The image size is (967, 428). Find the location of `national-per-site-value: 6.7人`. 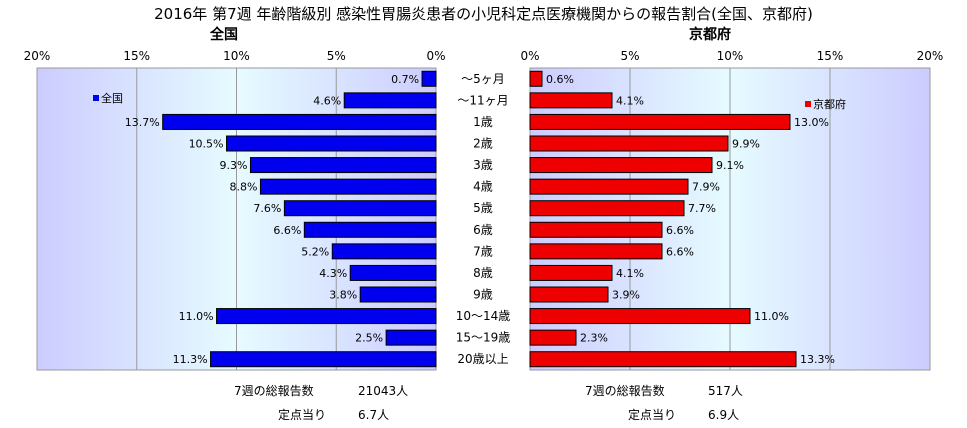

national-per-site-value: 6.7人 is located at coordinates (374, 415).